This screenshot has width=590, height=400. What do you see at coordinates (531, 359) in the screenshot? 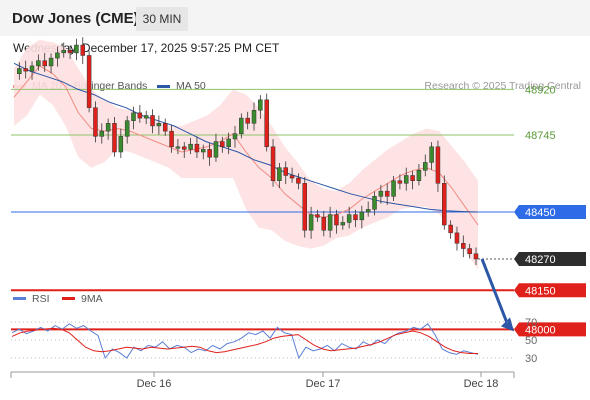
I see `rsi-tick-label-30: 30` at bounding box center [531, 359].